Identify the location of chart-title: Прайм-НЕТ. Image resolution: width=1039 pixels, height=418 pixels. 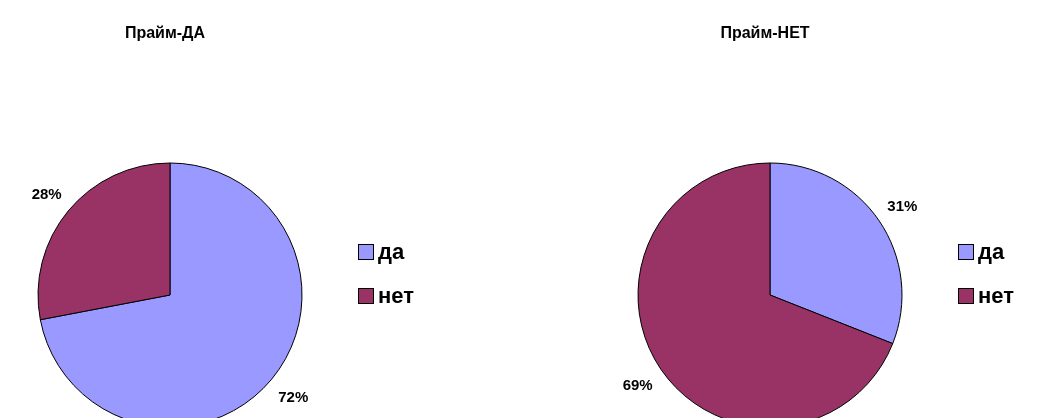
(765, 33).